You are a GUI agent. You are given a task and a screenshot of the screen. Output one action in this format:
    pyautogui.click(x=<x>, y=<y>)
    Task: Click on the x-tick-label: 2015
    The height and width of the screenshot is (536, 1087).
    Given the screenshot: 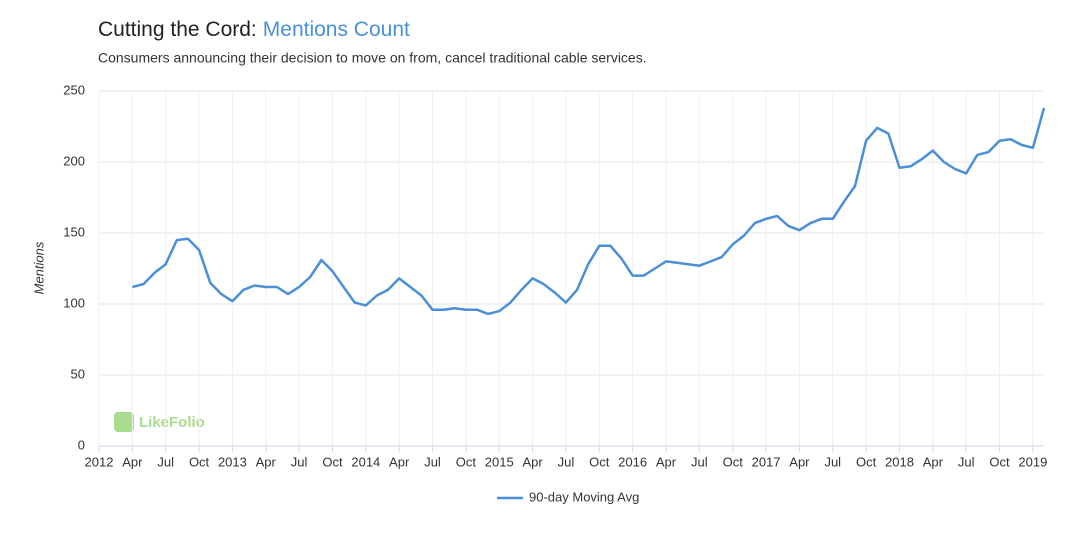 What is the action you would take?
    pyautogui.click(x=499, y=461)
    